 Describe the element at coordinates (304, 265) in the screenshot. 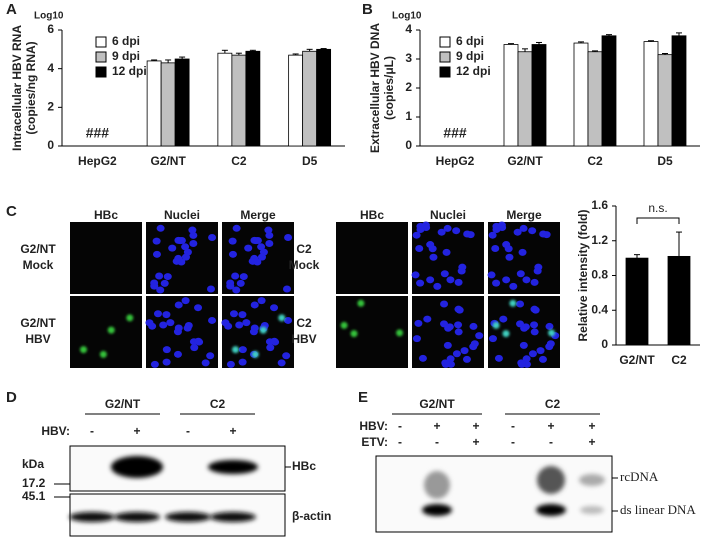

I see `row-label: Mock` at that location.